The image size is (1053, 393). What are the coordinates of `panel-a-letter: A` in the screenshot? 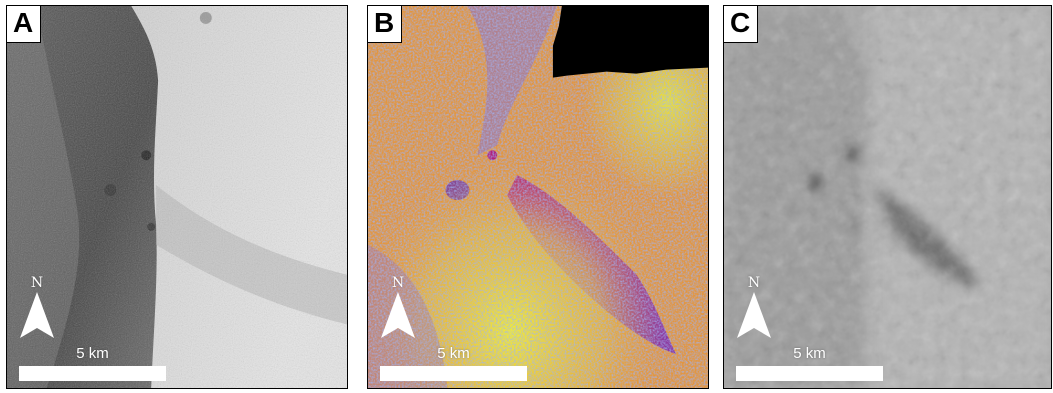 It's located at (24, 24).